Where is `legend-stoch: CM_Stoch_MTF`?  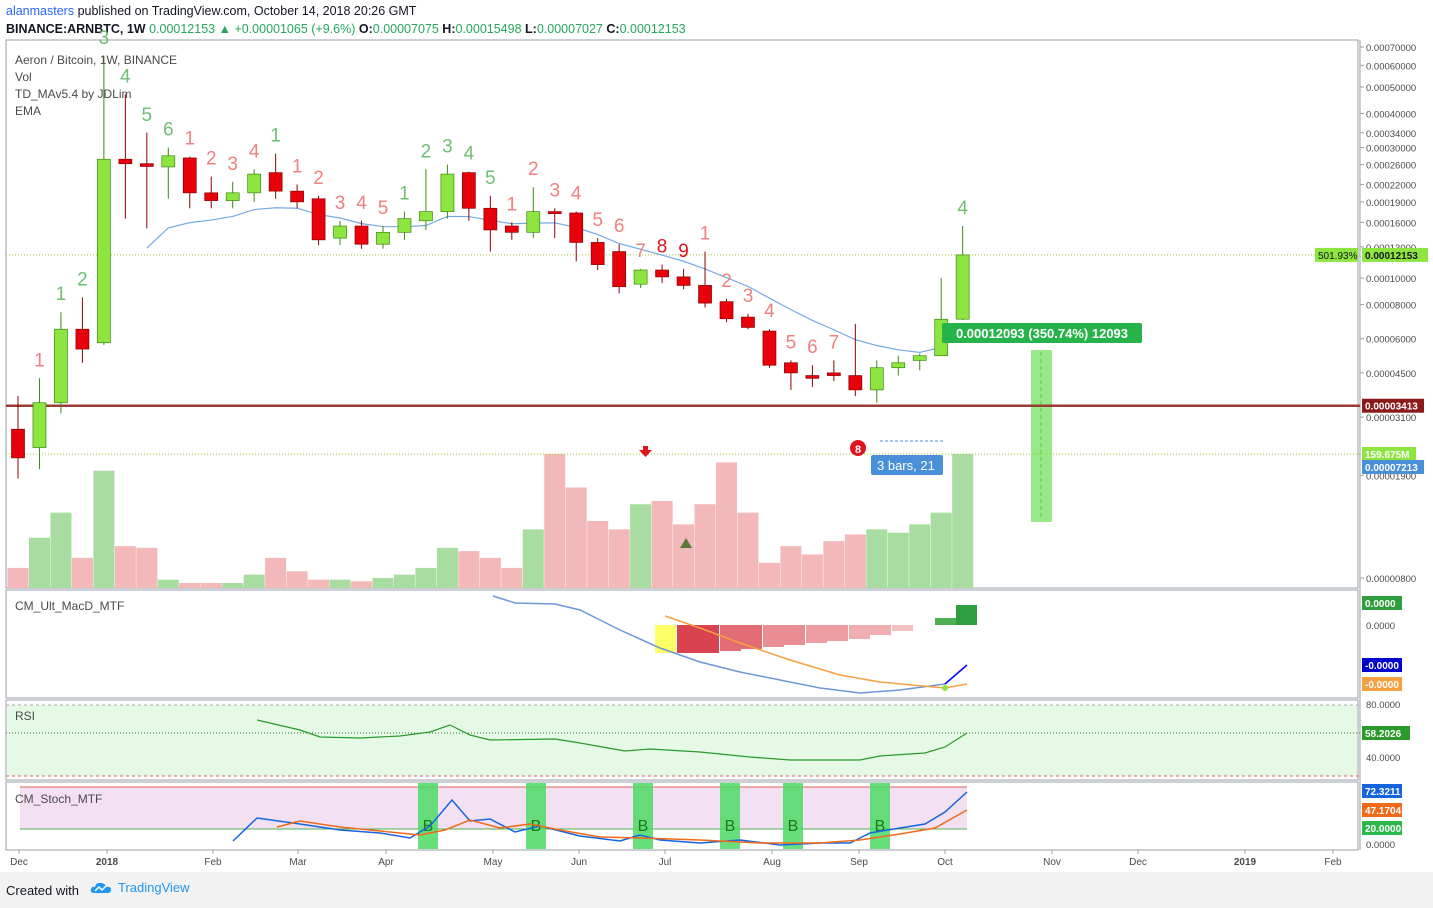 legend-stoch: CM_Stoch_MTF is located at coordinates (59, 799).